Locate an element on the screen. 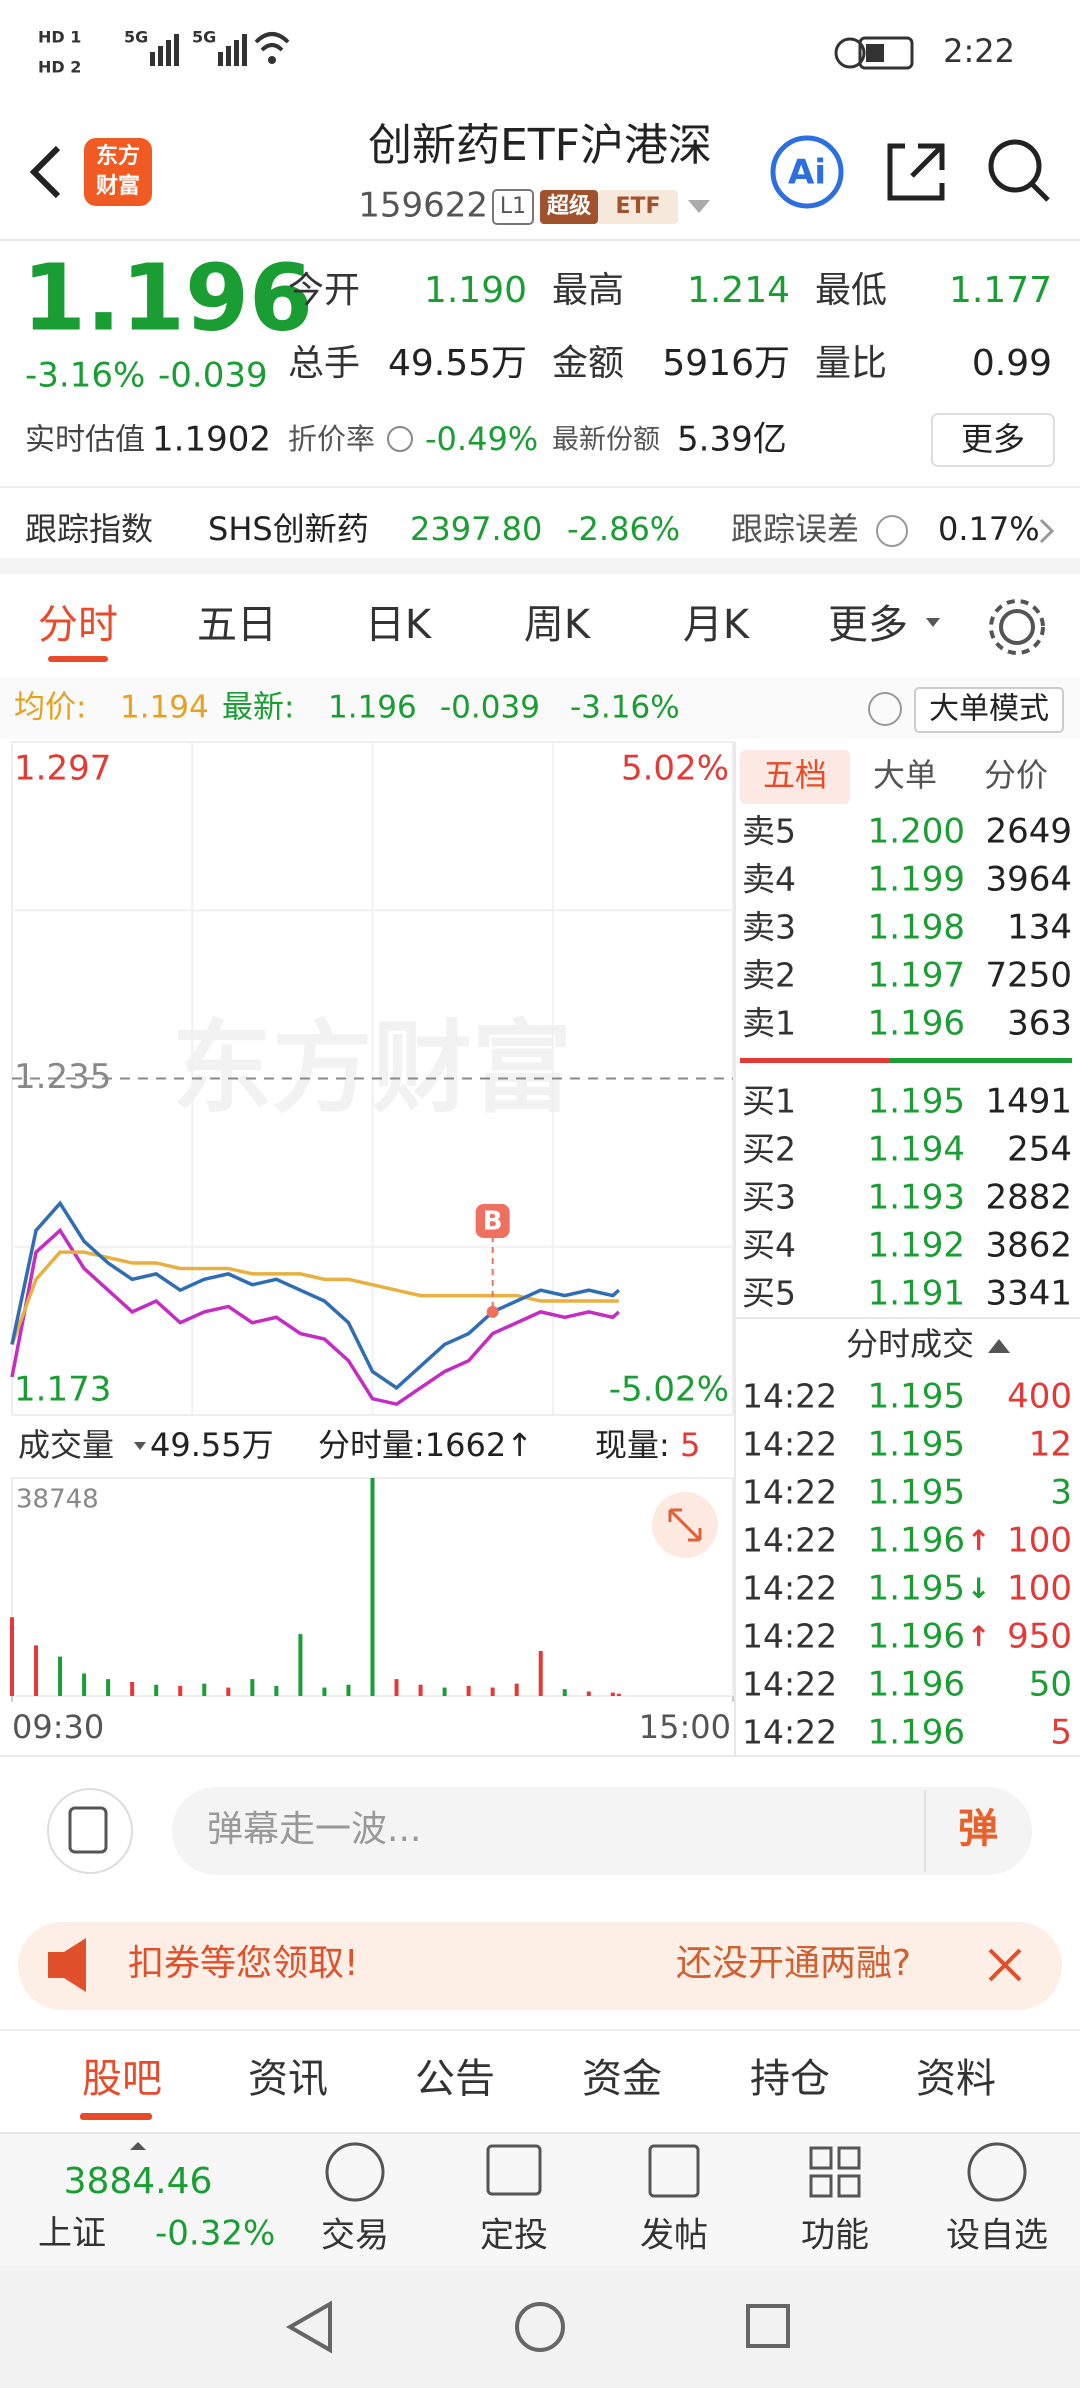  invest-icon is located at coordinates (514, 2170).